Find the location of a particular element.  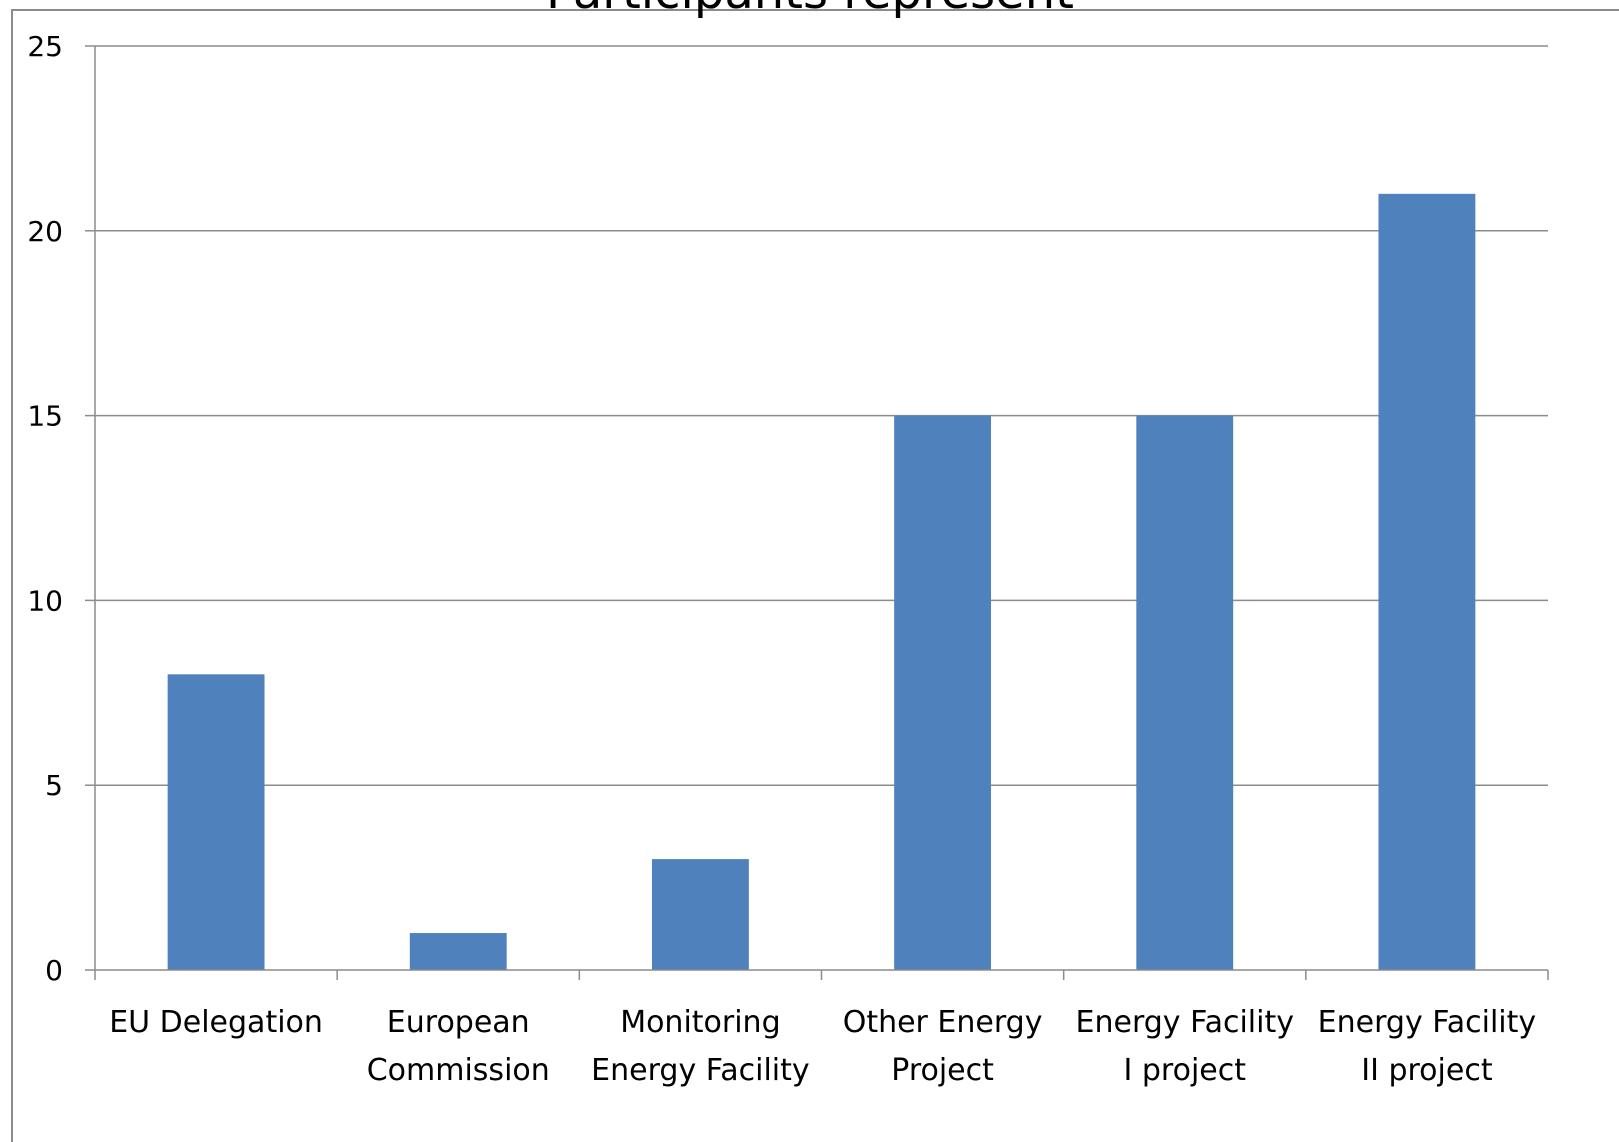

y-tick-label: 0 is located at coordinates (54, 970).